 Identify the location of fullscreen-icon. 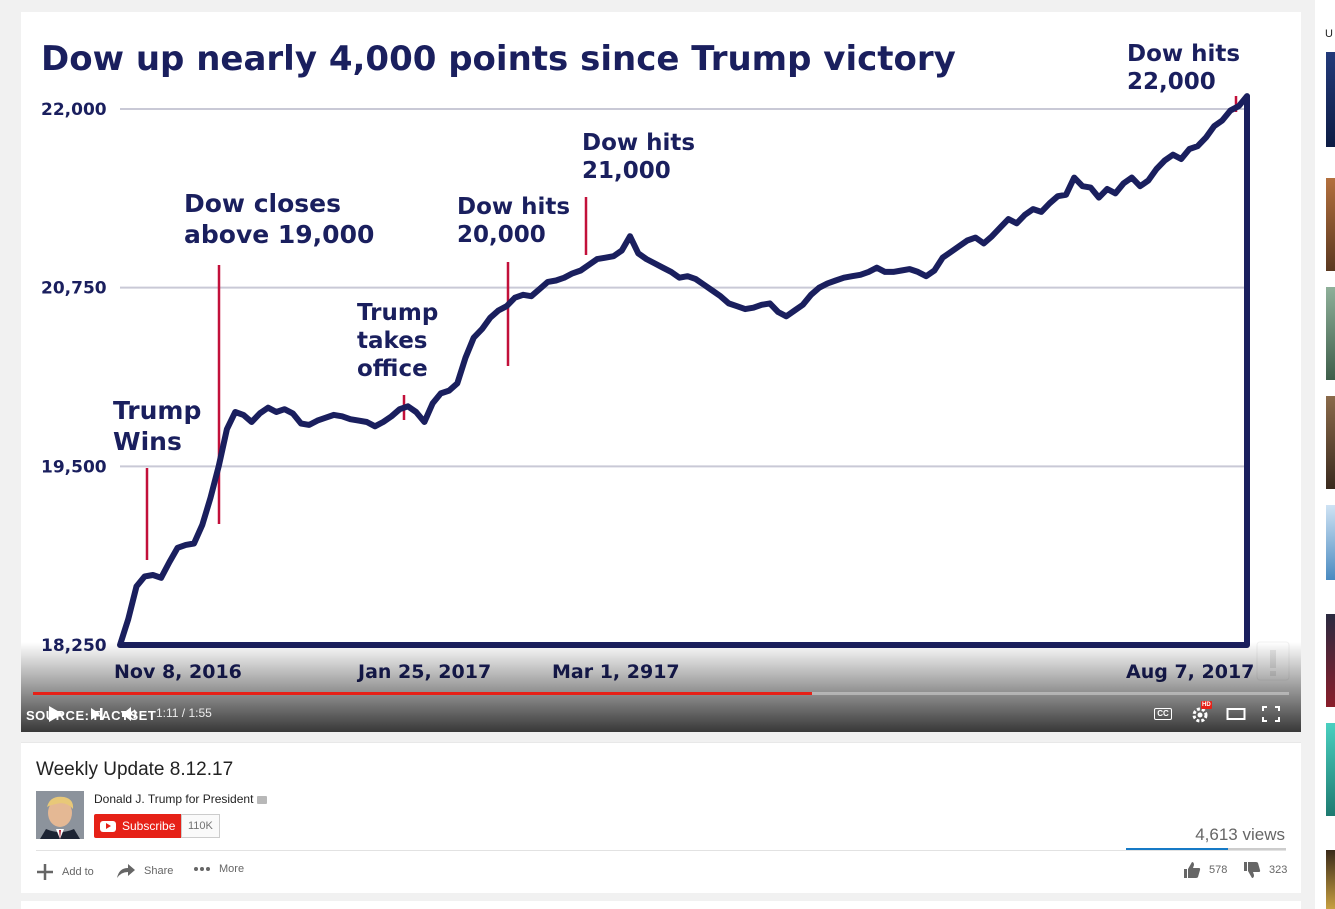
(1271, 714).